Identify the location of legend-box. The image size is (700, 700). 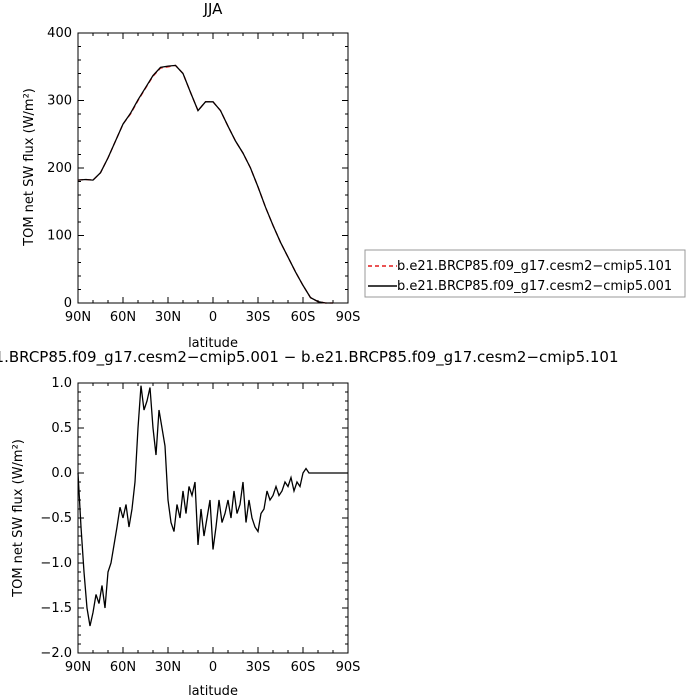
(525, 273).